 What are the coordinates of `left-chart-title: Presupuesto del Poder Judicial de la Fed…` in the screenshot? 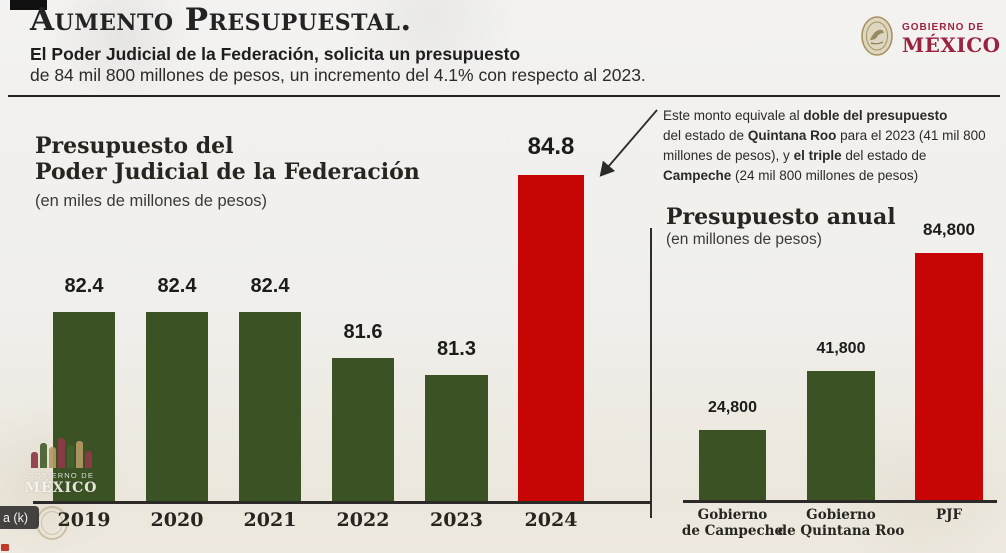 It's located at (227, 159).